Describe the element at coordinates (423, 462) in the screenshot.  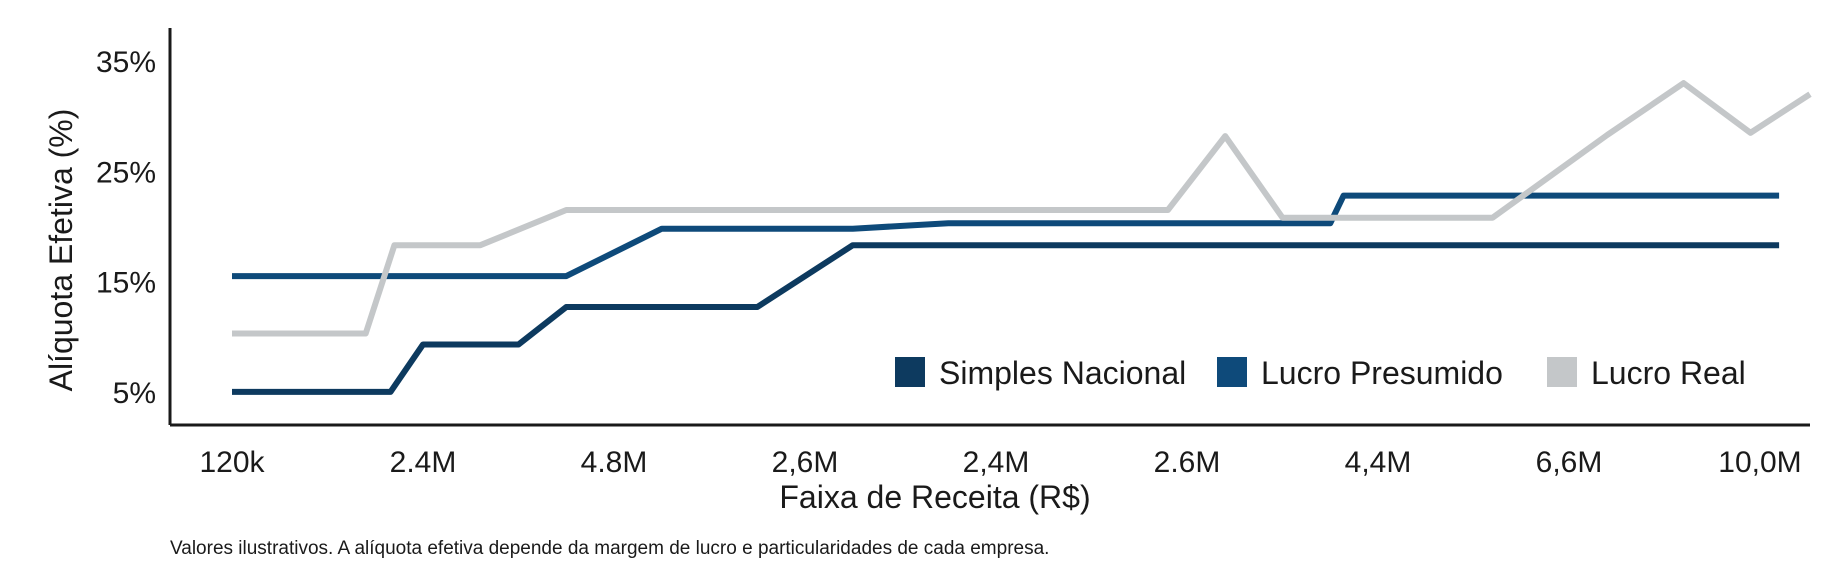
I see `x-tick-label: 2.4M` at that location.